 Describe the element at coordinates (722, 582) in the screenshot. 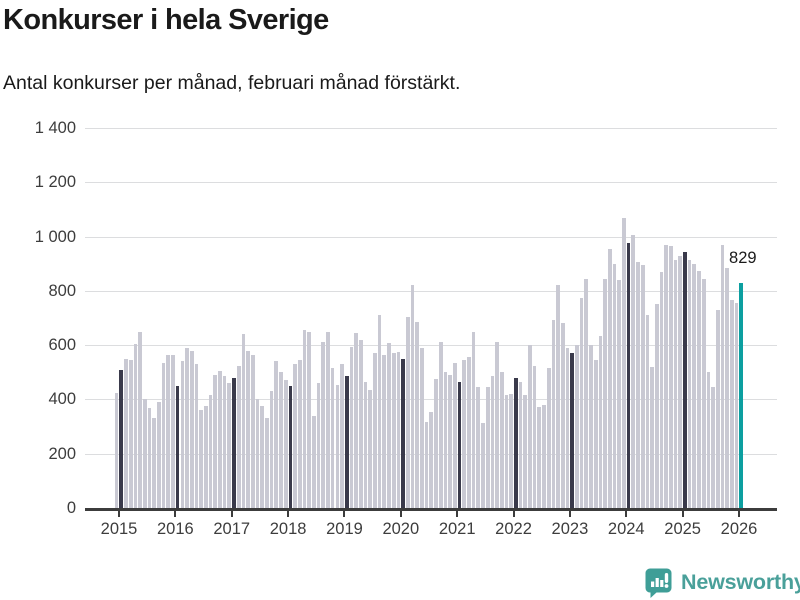

I see `newsworthy-logo: Newsworthy` at that location.